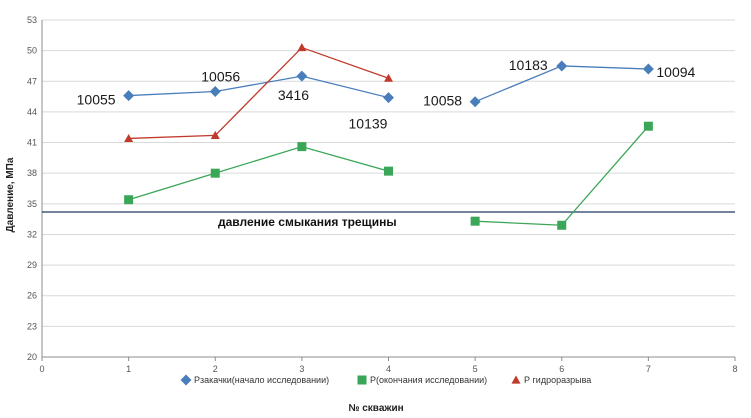 The width and height of the screenshot is (751, 418). Describe the element at coordinates (301, 369) in the screenshot. I see `x-tick-label: 3` at that location.